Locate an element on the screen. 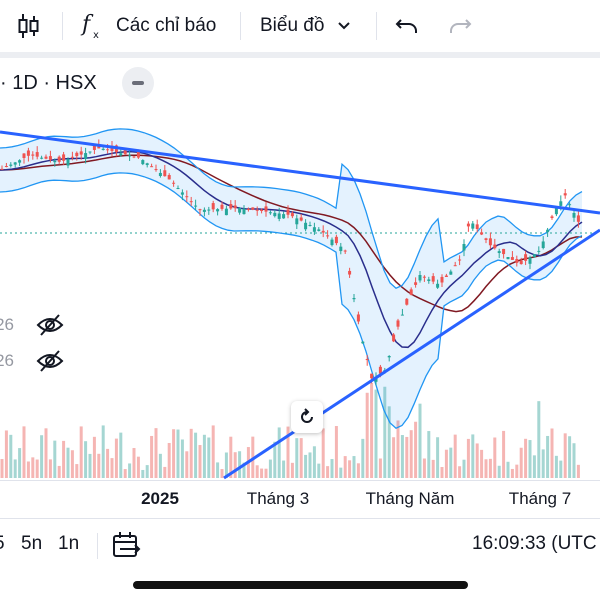 The width and height of the screenshot is (600, 600). chevron-down-icon is located at coordinates (344, 26).